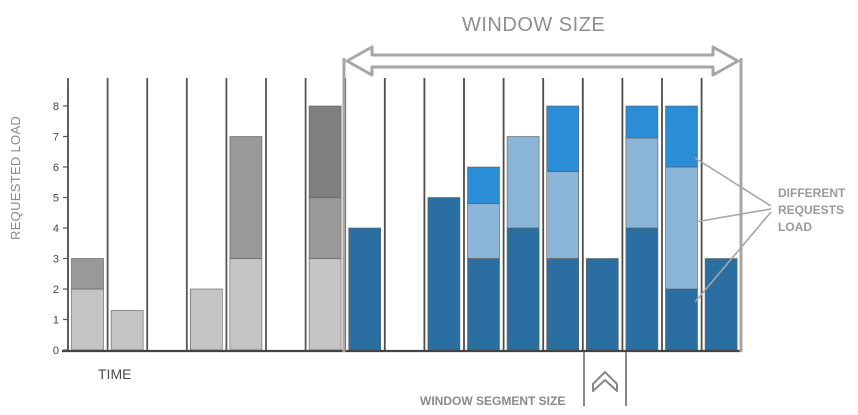 Image resolution: width=858 pixels, height=415 pixels. Describe the element at coordinates (56, 290) in the screenshot. I see `y-tick-label-2: 2` at that location.